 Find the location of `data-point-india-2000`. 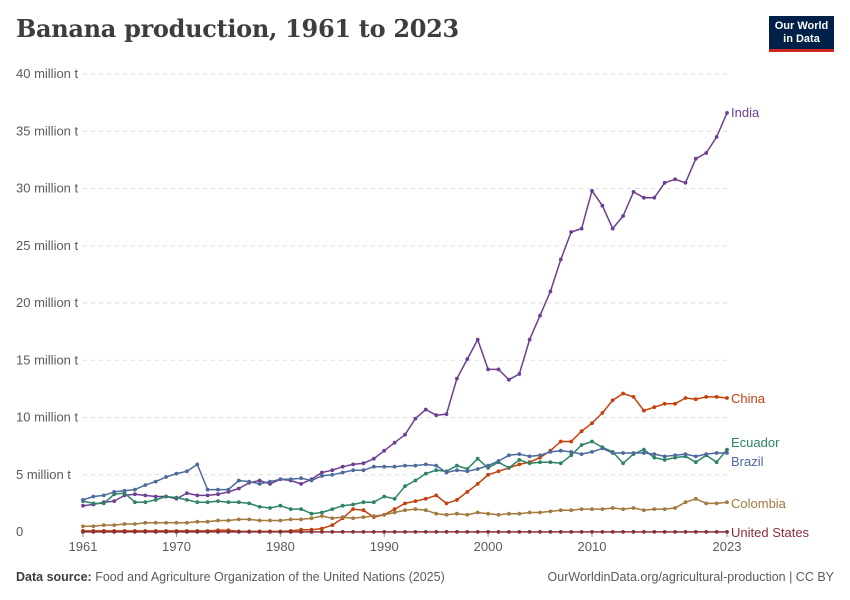

data-point-india-2000 is located at coordinates (488, 369).